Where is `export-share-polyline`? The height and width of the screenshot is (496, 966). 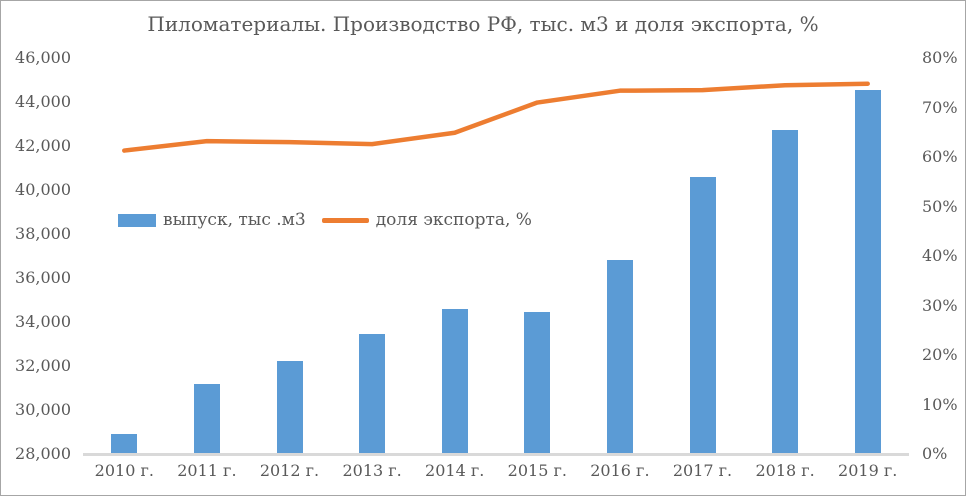
export-share-polyline is located at coordinates (496, 117).